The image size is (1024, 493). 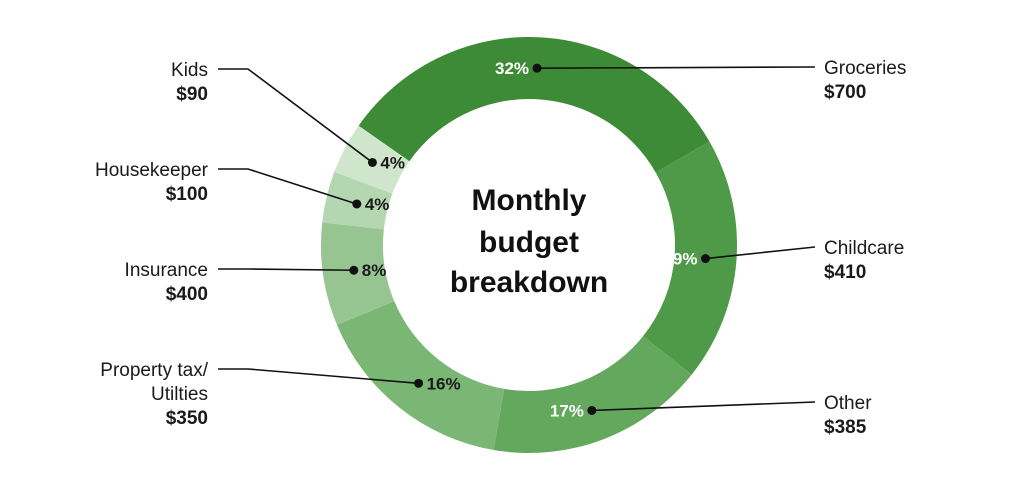 What do you see at coordinates (865, 68) in the screenshot?
I see `category-label-groceries: Groceries` at bounding box center [865, 68].